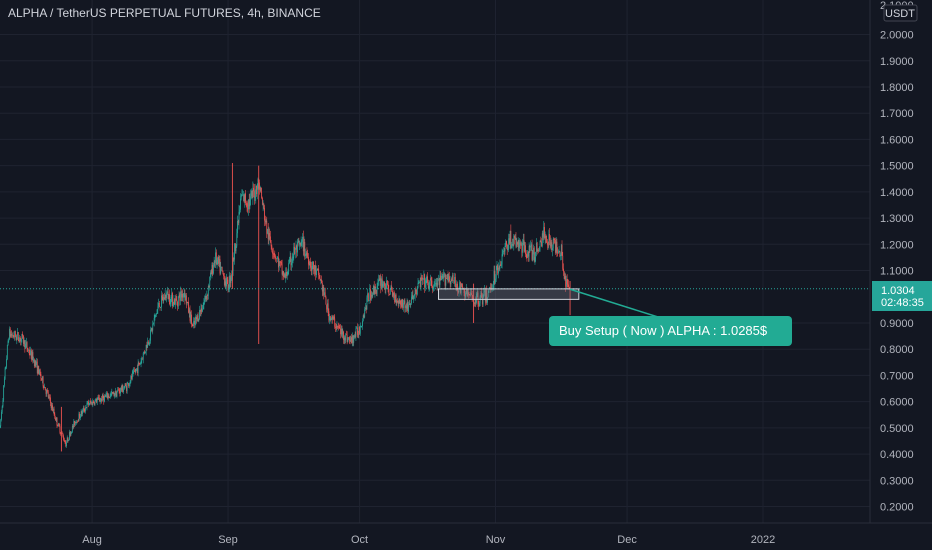 The width and height of the screenshot is (932, 550). Describe the element at coordinates (900, 13) in the screenshot. I see `currency-badge` at that location.